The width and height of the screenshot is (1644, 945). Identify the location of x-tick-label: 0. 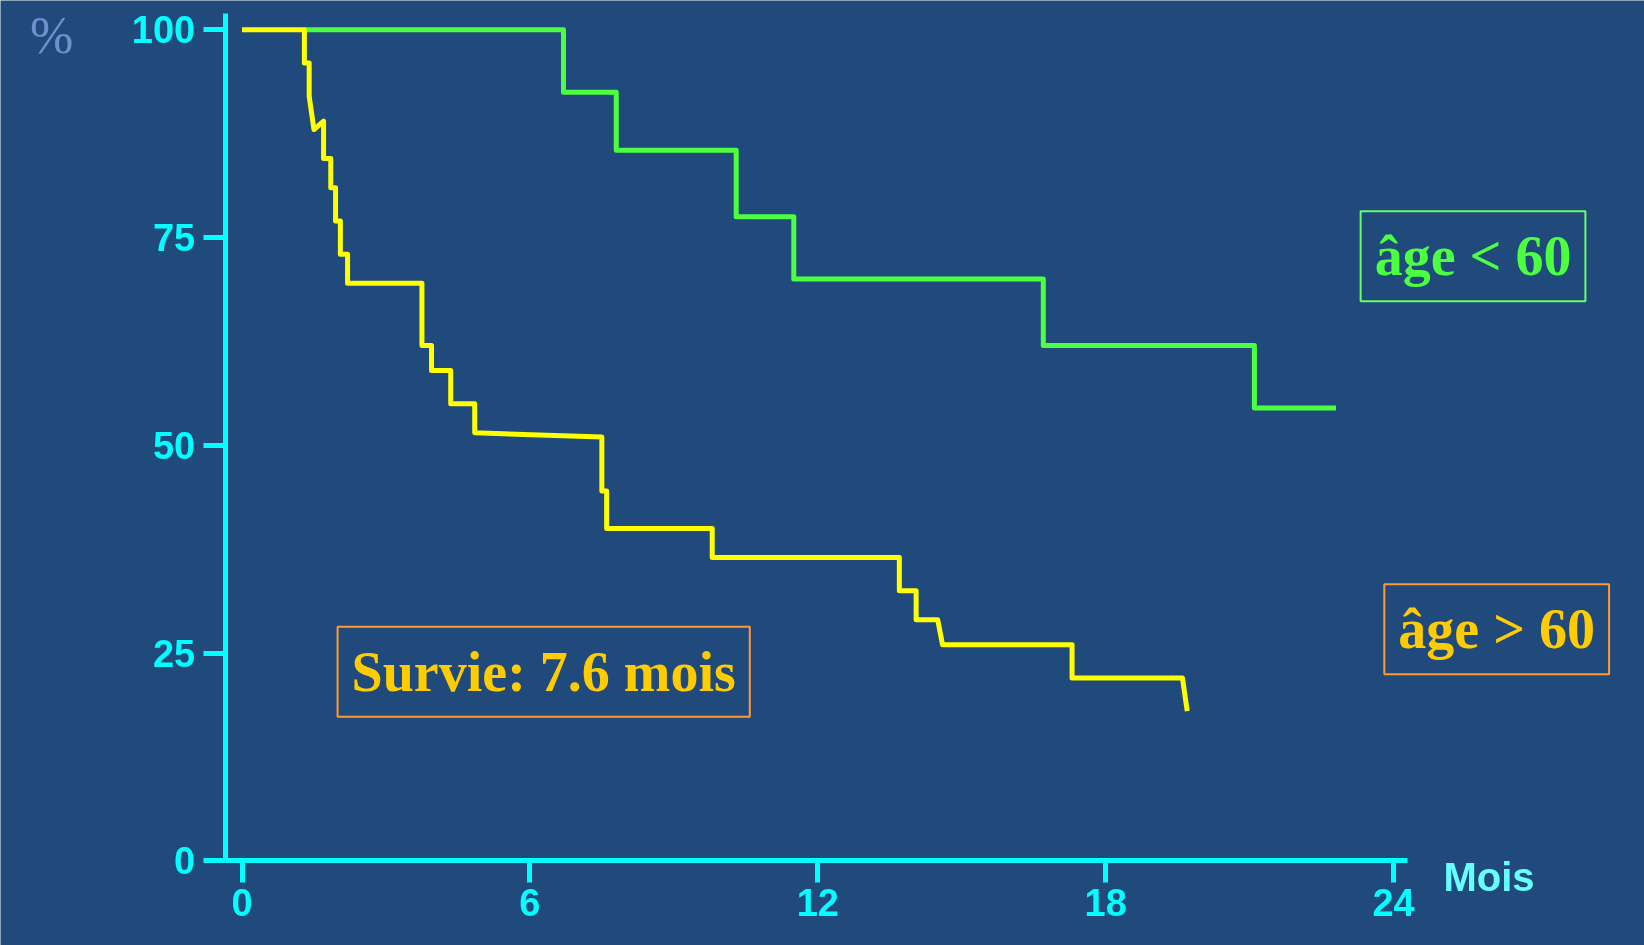
(242, 902).